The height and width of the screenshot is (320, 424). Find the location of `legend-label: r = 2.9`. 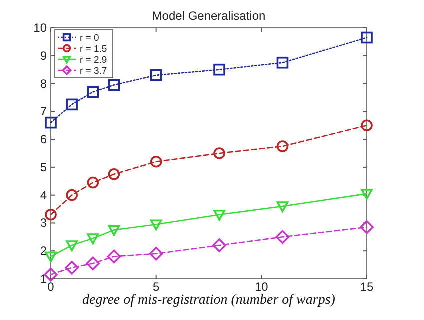

legend-label: r = 2.9 is located at coordinates (94, 60).